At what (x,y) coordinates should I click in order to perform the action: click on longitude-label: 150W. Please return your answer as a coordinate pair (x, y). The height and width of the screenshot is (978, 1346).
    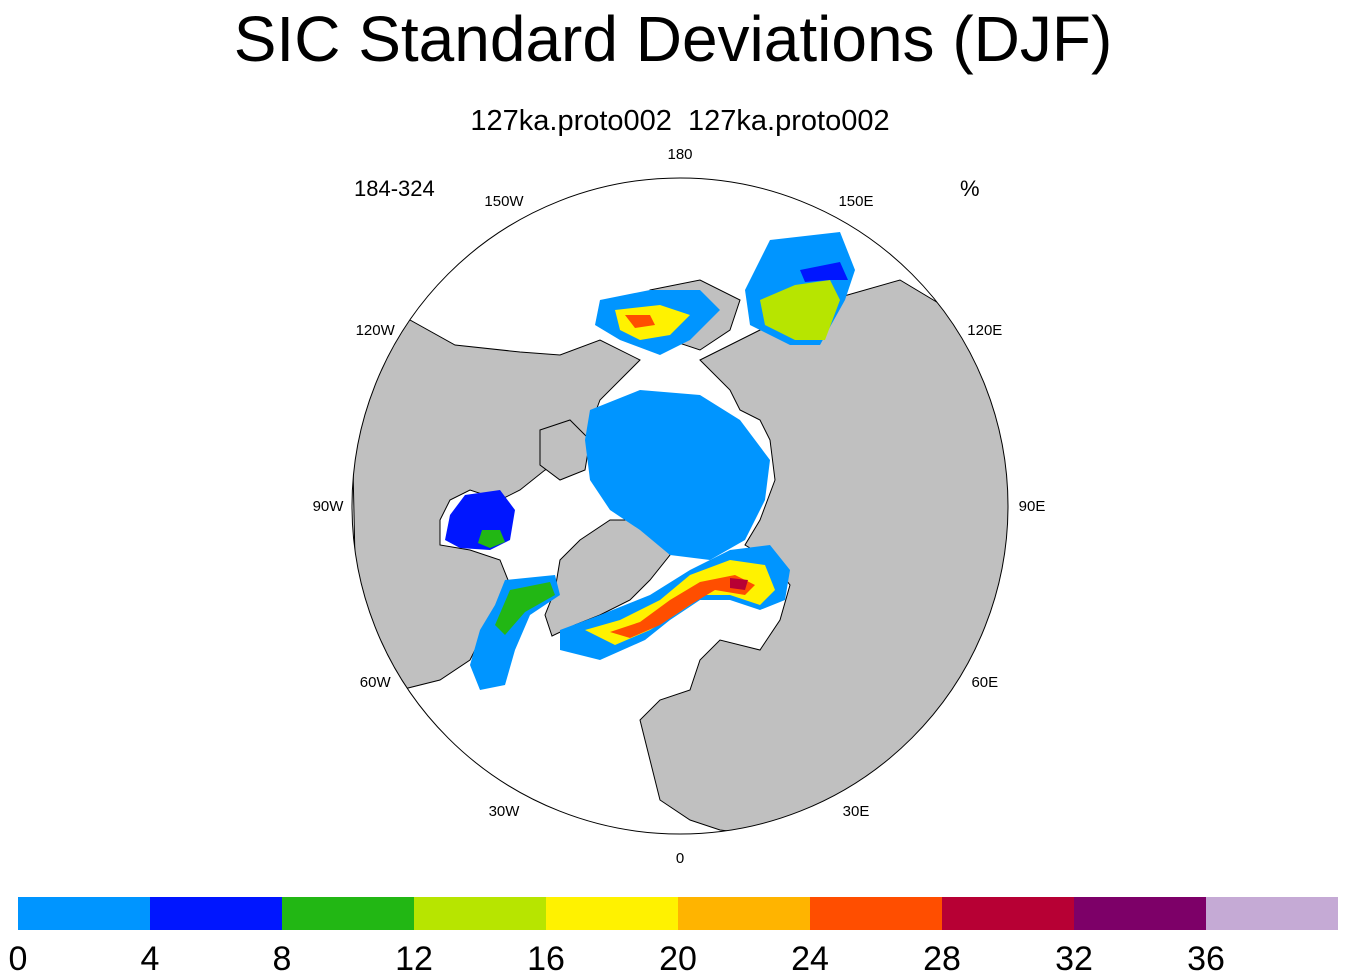
    Looking at the image, I should click on (504, 201).